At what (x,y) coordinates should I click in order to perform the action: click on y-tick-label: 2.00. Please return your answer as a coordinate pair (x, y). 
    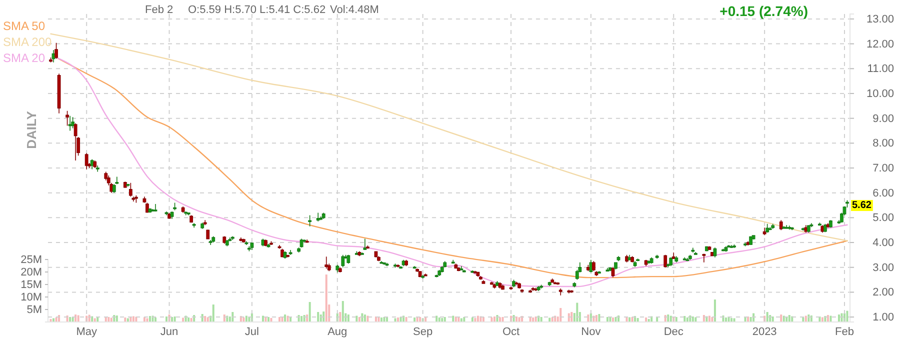
    Looking at the image, I should click on (883, 292).